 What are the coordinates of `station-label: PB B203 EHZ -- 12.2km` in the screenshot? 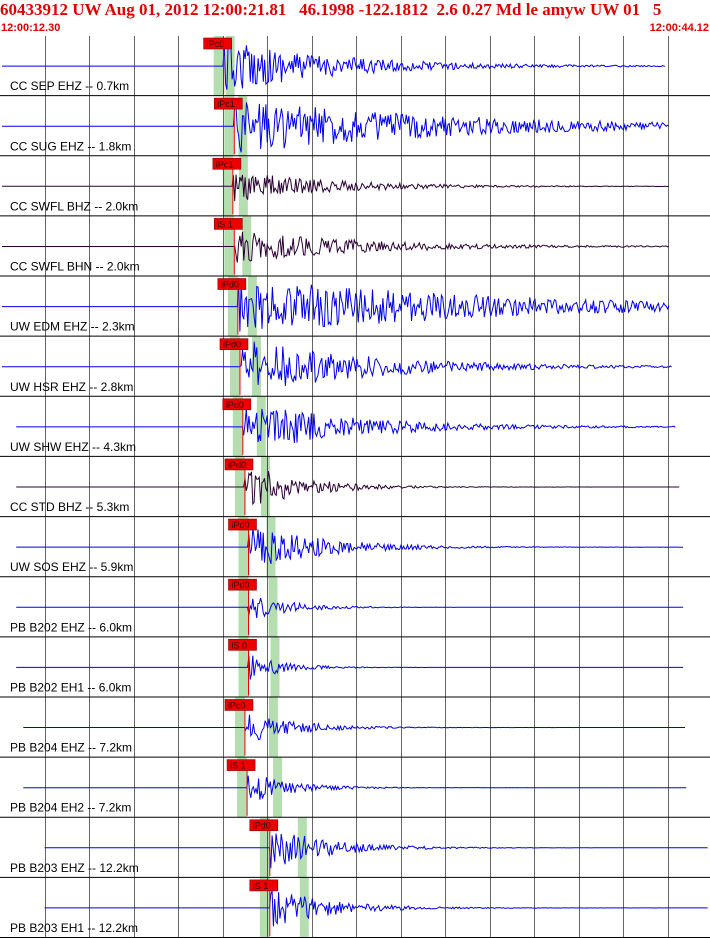 It's located at (74, 868).